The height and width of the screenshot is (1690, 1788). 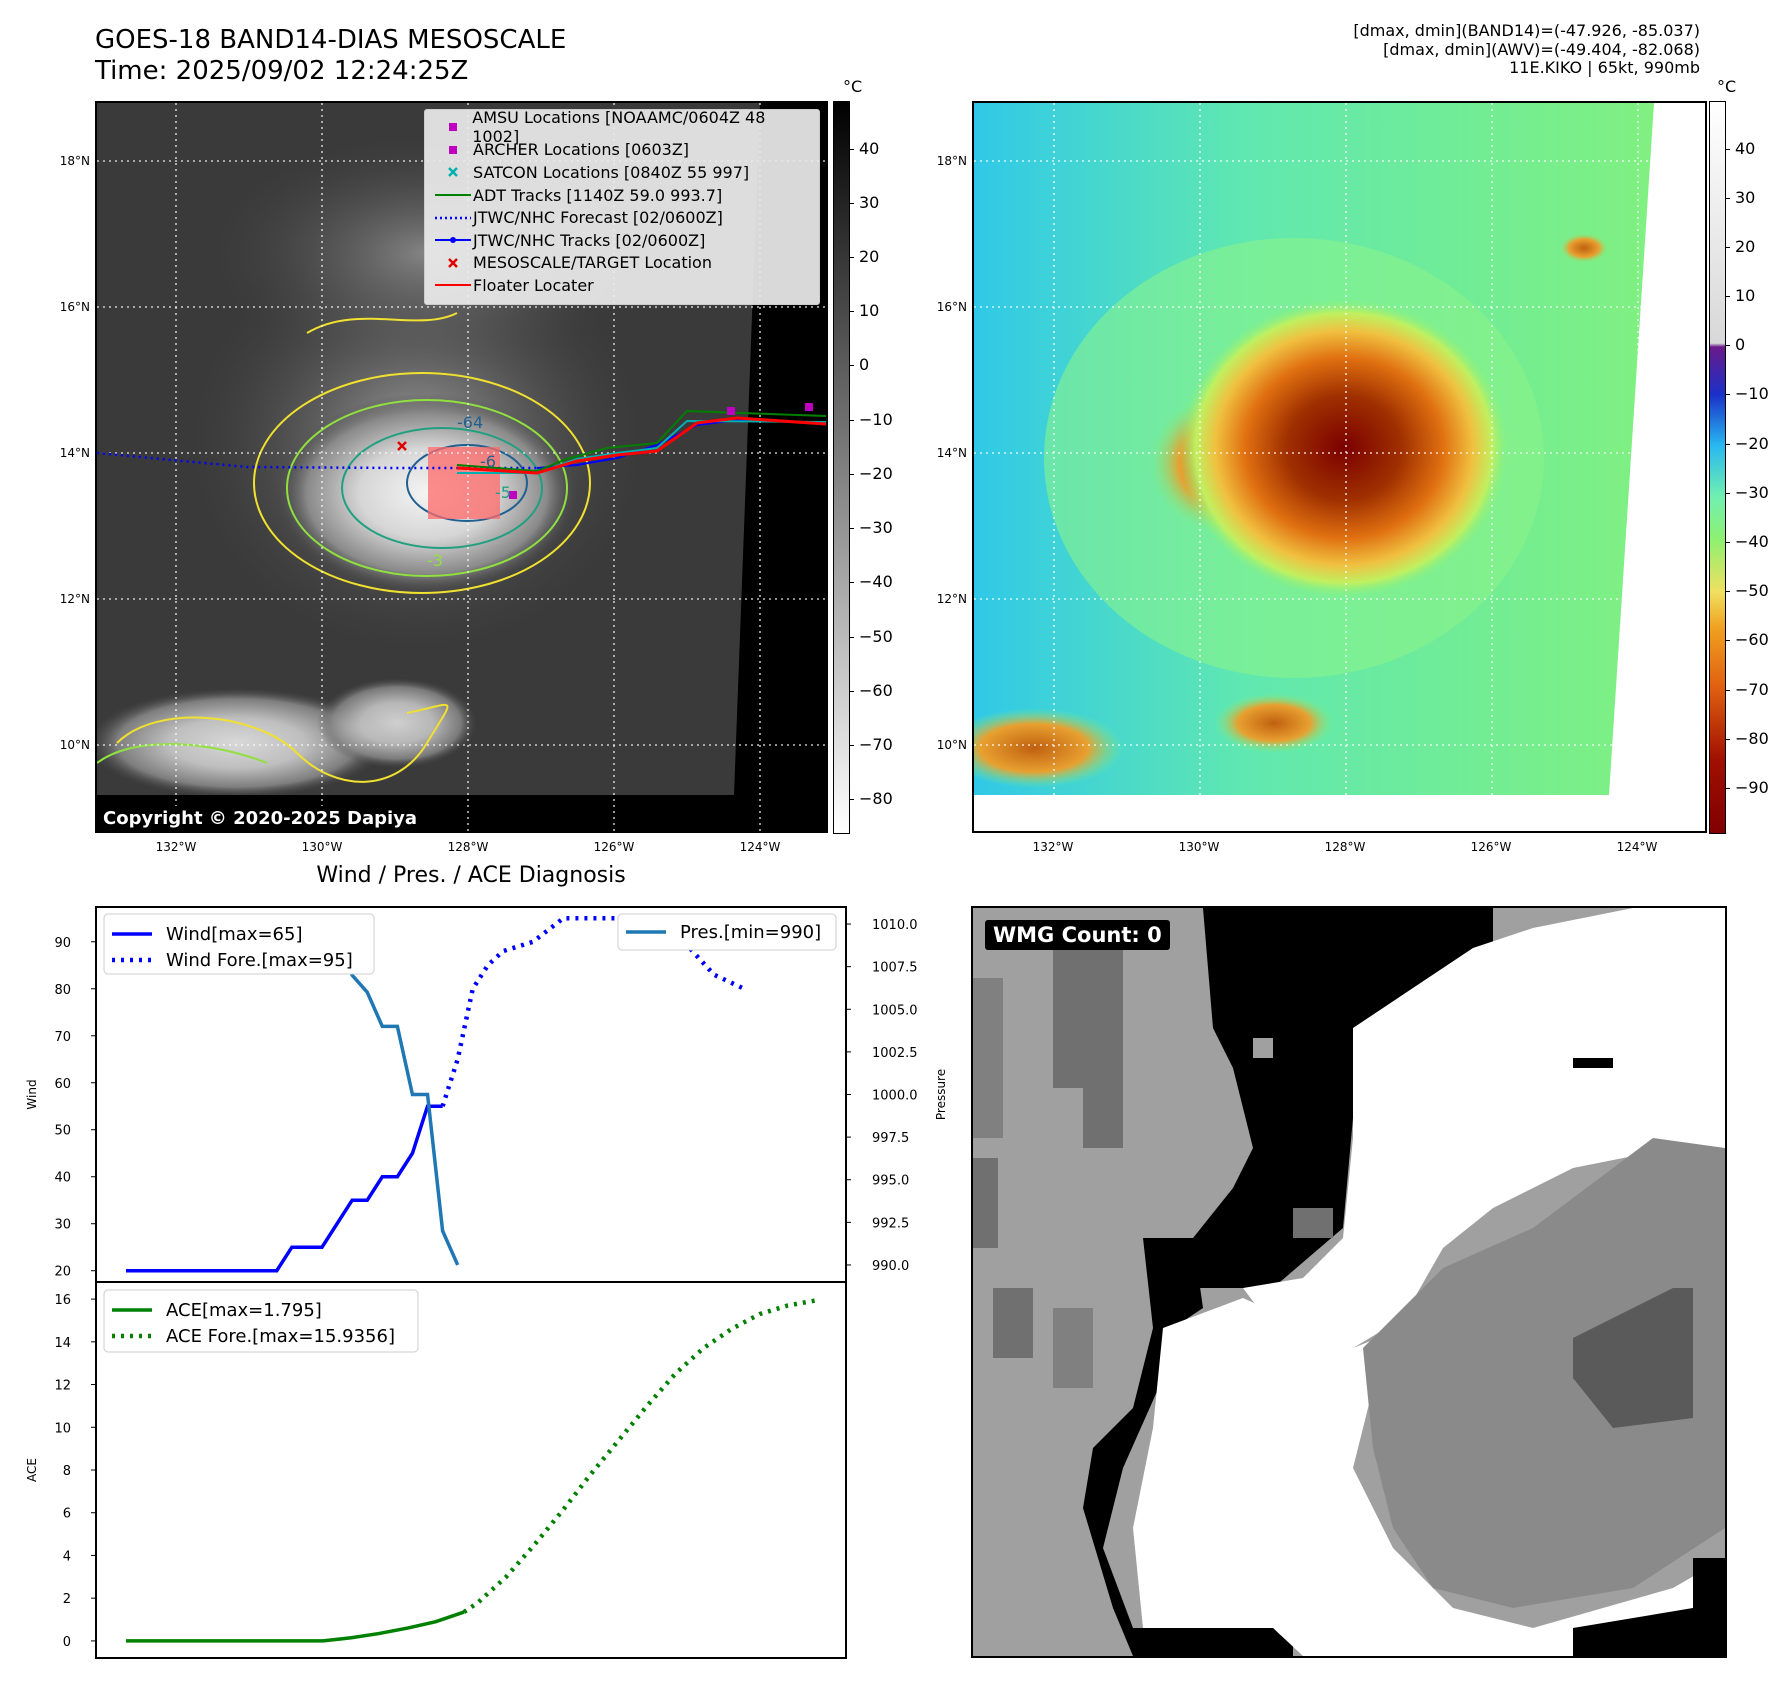 What do you see at coordinates (869, 311) in the screenshot?
I see `ir-colorbar-tick-label: 10` at bounding box center [869, 311].